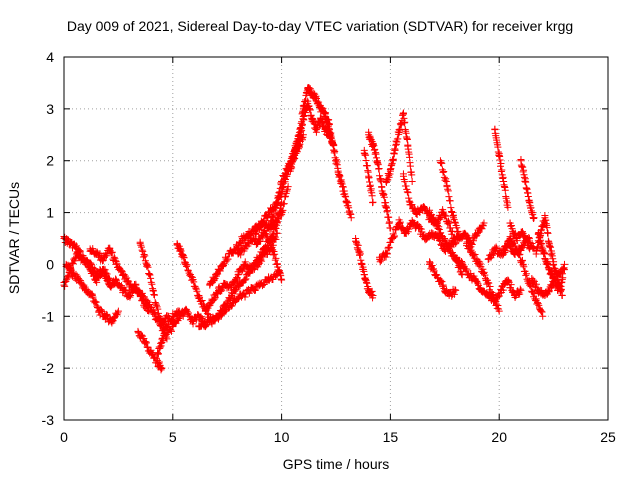  Describe the element at coordinates (14, 238) in the screenshot. I see `y-axis-label: SDTVAR / TECUs` at that location.